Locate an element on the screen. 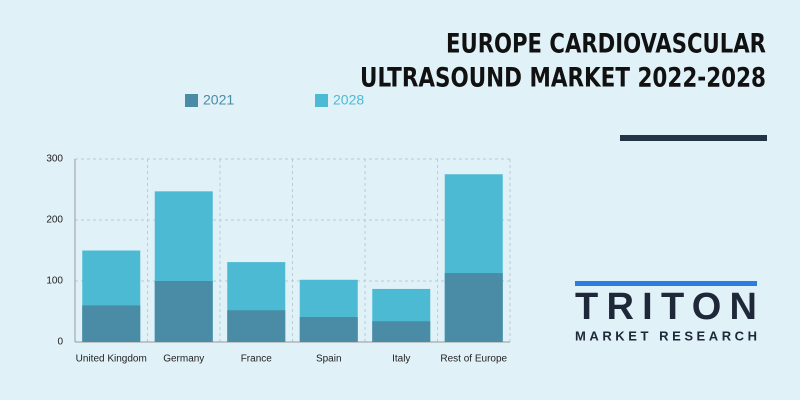  x-tick-label: United Kingdom is located at coordinates (111, 359).